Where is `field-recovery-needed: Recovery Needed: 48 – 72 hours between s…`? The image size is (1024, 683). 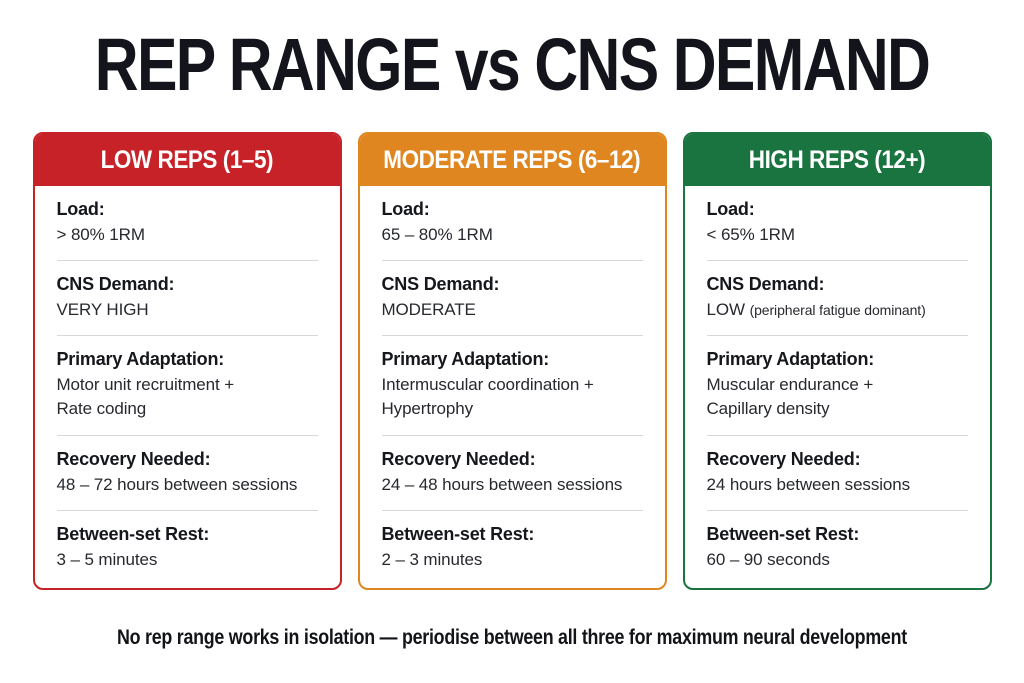 field-recovery-needed: Recovery Needed: 48 – 72 hours between s… is located at coordinates (192, 473).